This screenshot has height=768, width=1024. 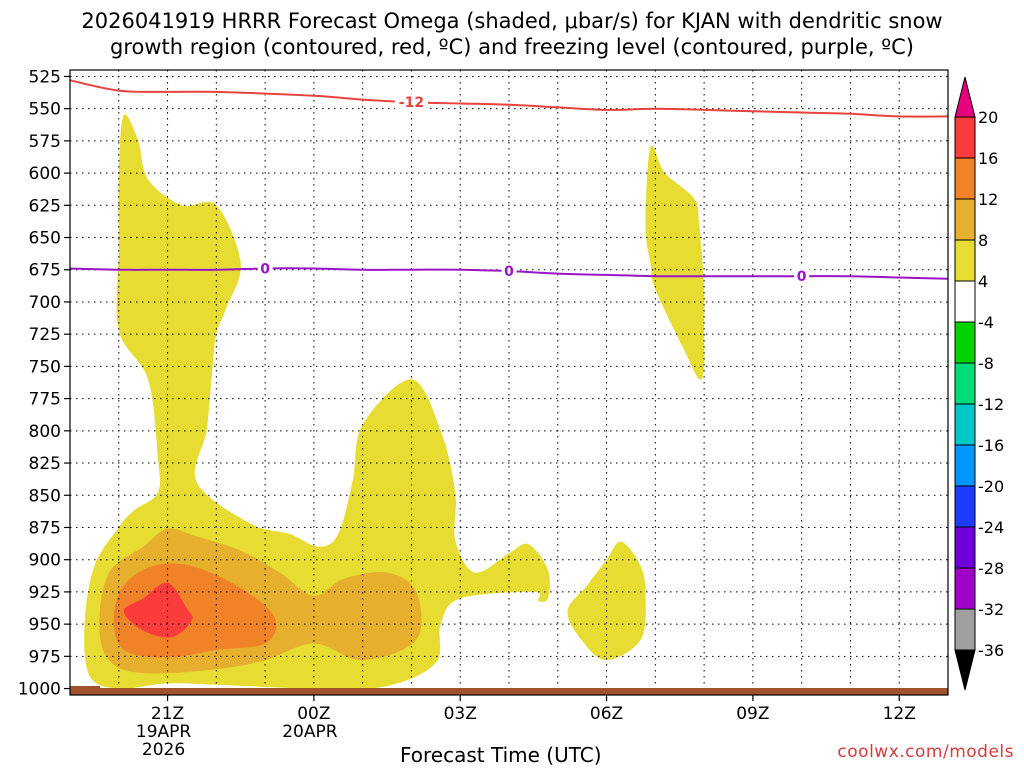 I want to click on x-tick-label-03Z: 03Z, so click(x=460, y=714).